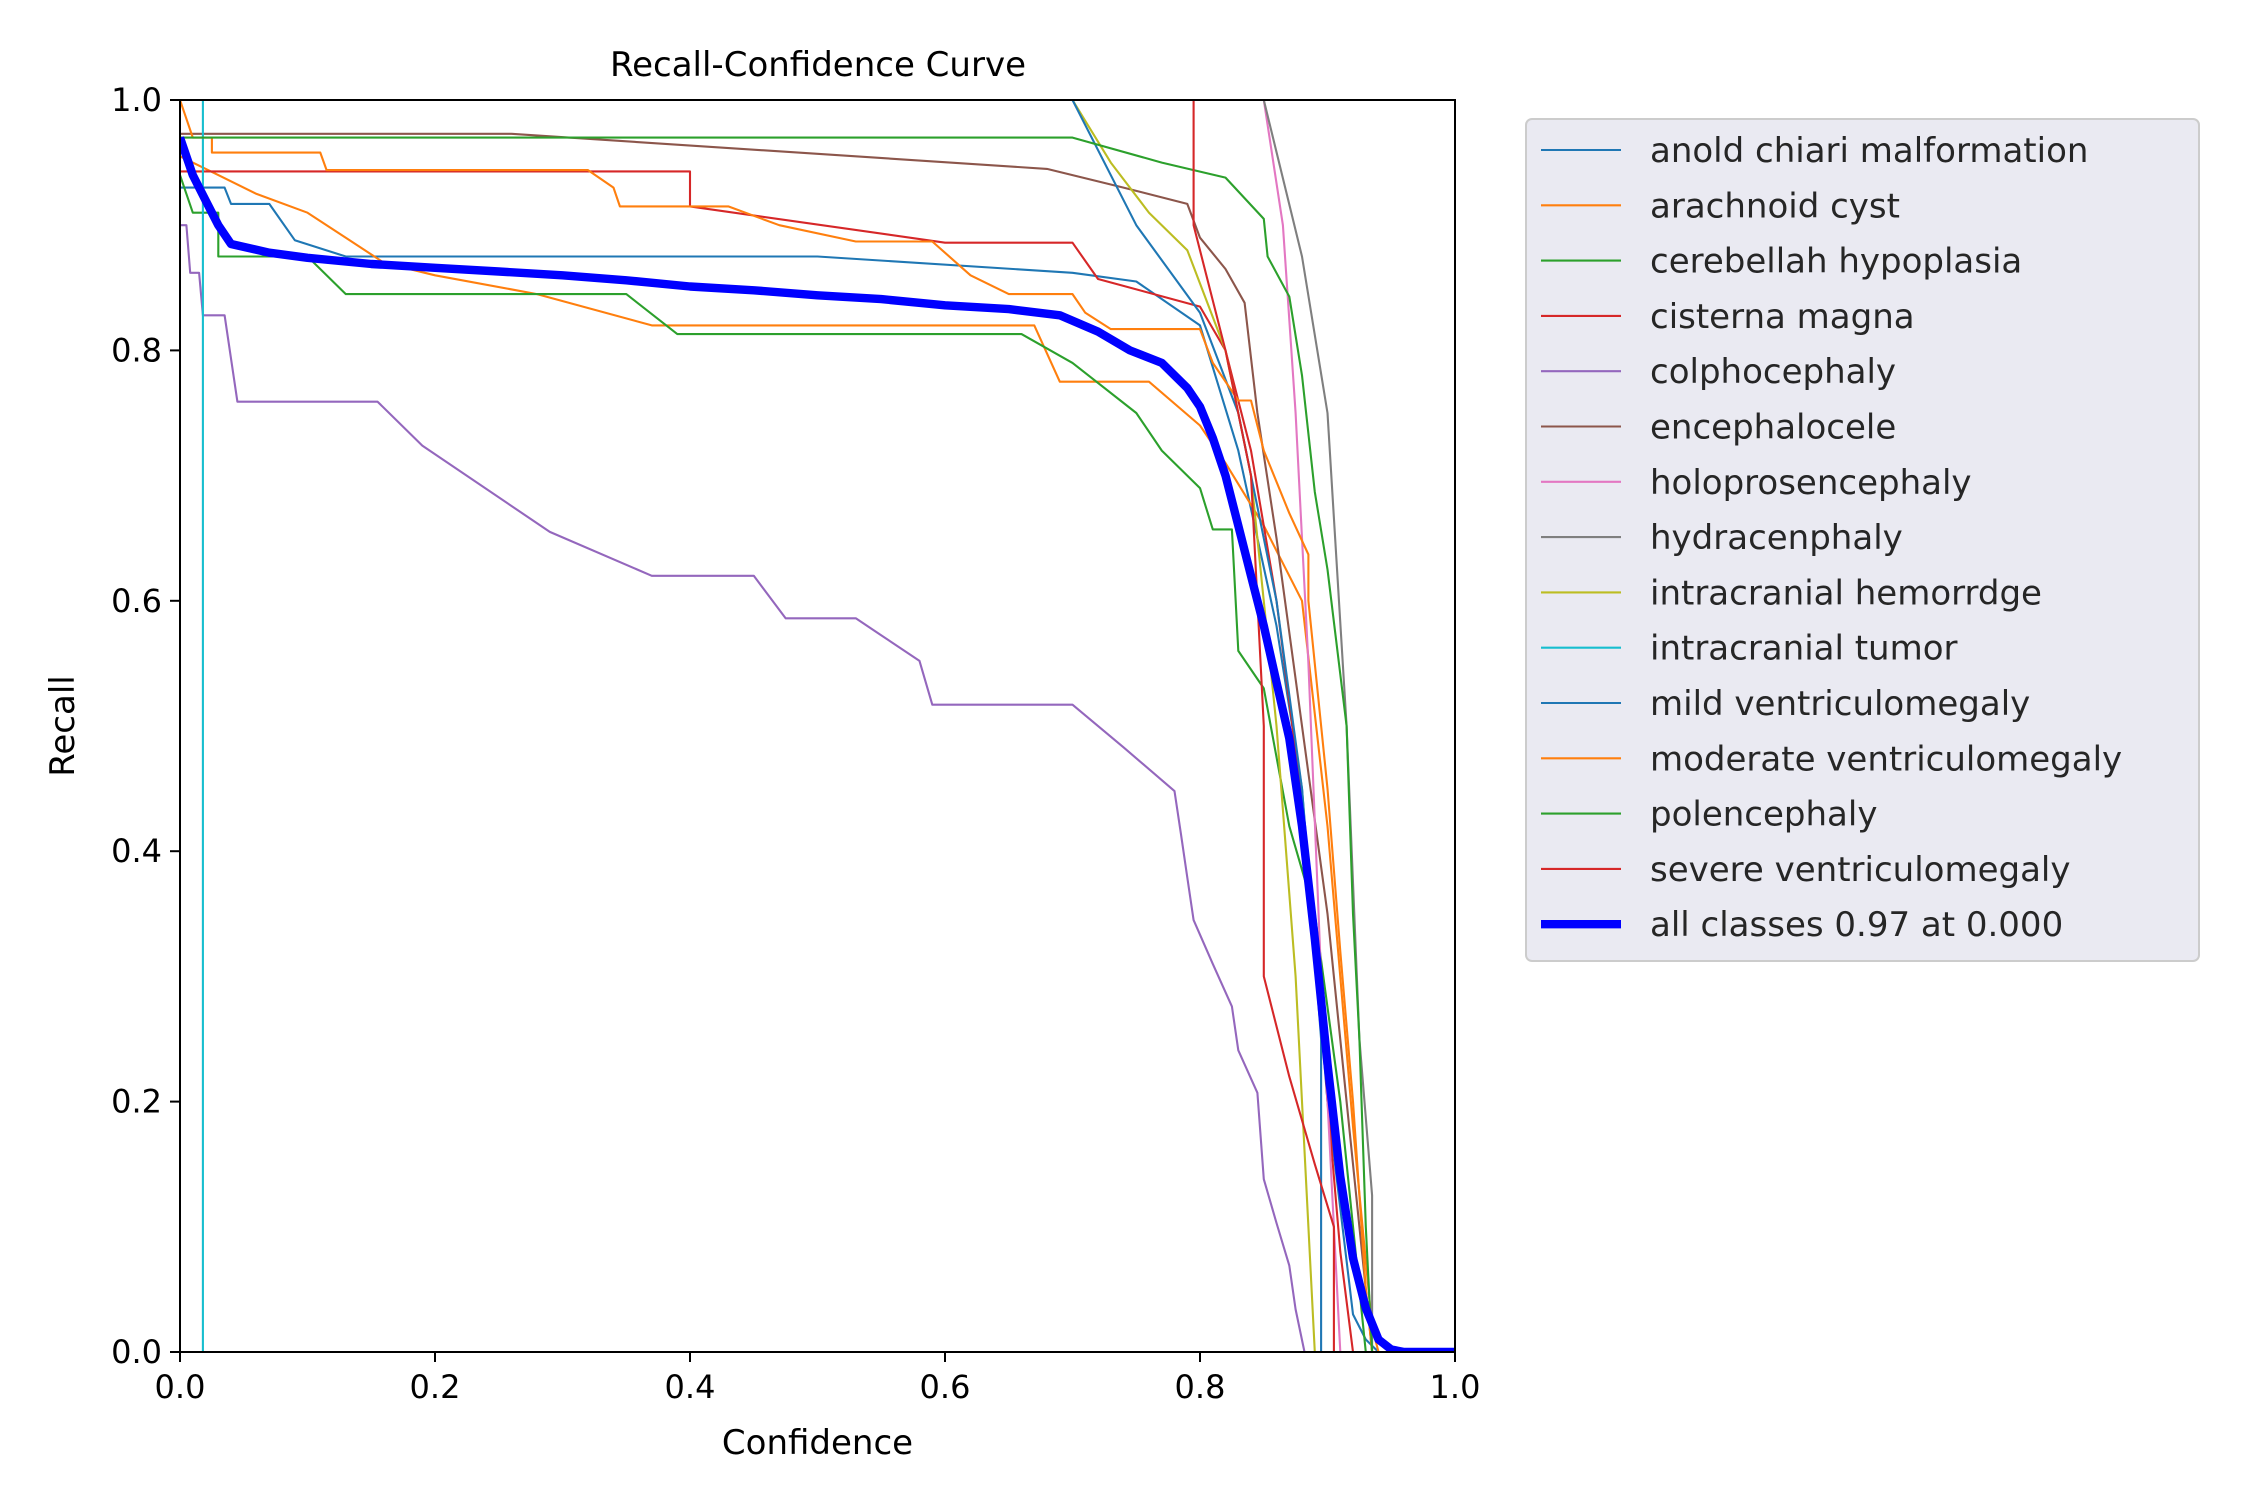 This screenshot has height=1500, width=2250. What do you see at coordinates (136, 350) in the screenshot?
I see `y-tick-label: 0.8` at bounding box center [136, 350].